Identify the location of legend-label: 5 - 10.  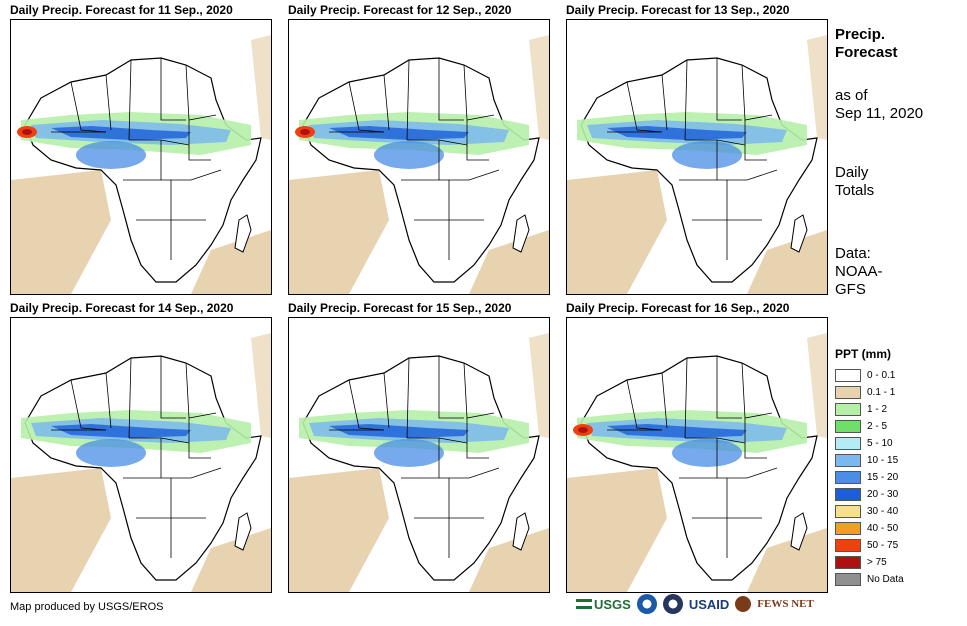
(880, 443).